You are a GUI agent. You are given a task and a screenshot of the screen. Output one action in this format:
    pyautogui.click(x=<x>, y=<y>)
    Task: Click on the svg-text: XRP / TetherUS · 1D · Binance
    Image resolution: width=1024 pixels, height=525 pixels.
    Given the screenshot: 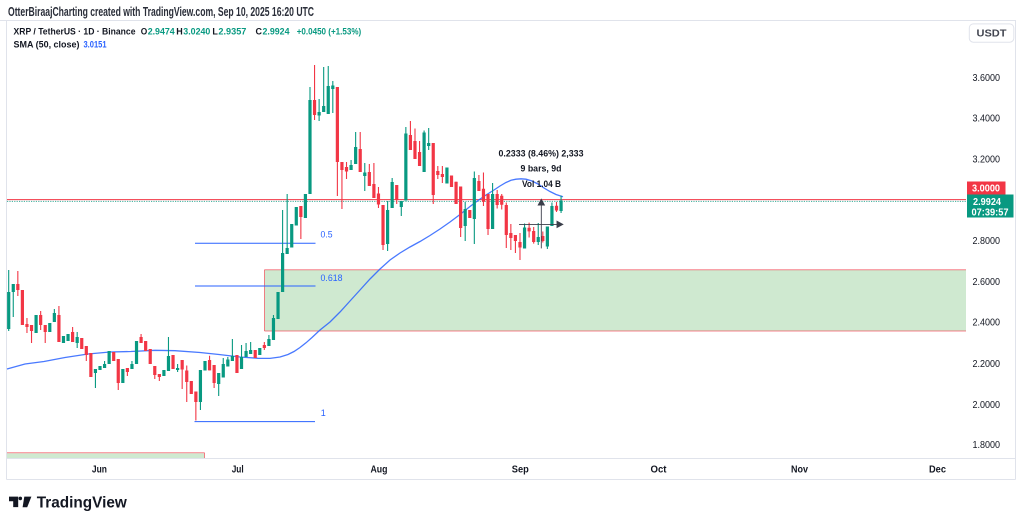 What is the action you would take?
    pyautogui.click(x=75, y=31)
    